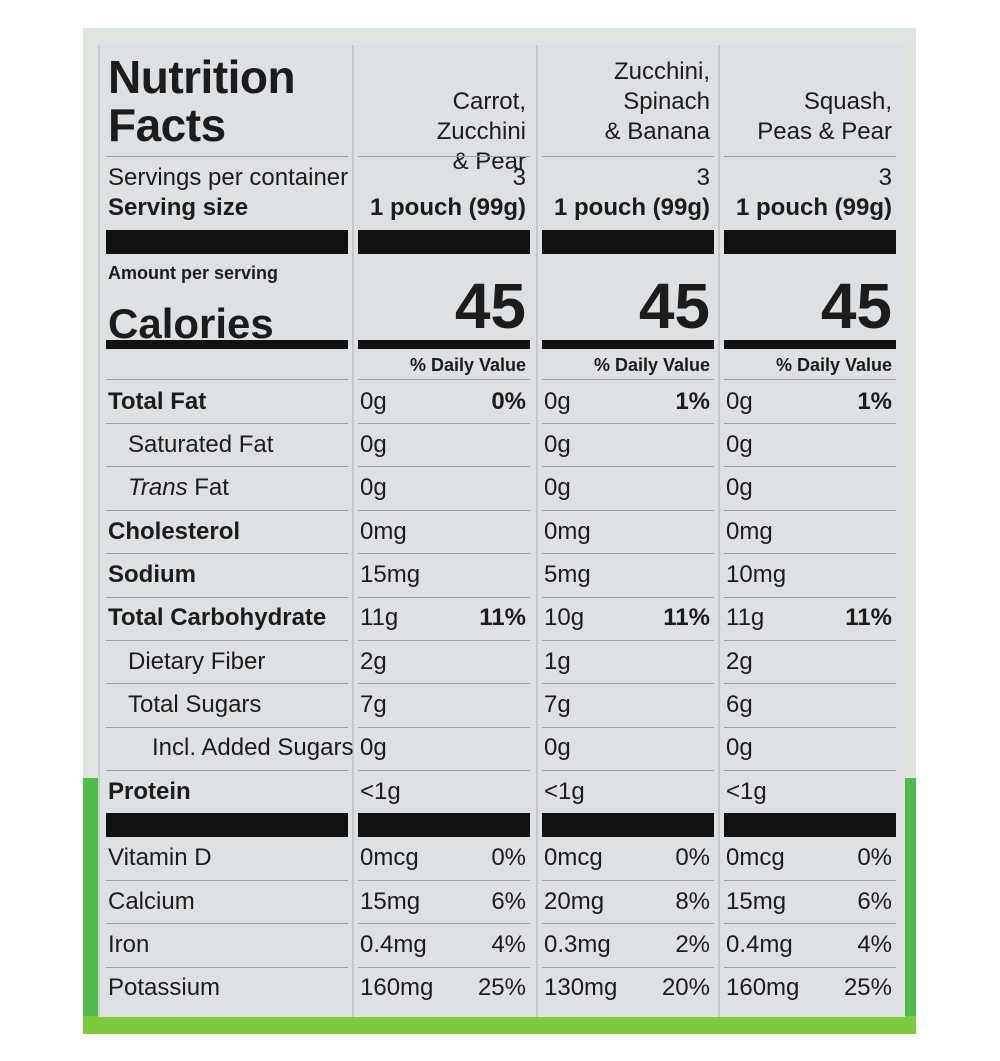 The width and height of the screenshot is (1000, 1061). I want to click on potassium-label: Potassium, so click(164, 987).